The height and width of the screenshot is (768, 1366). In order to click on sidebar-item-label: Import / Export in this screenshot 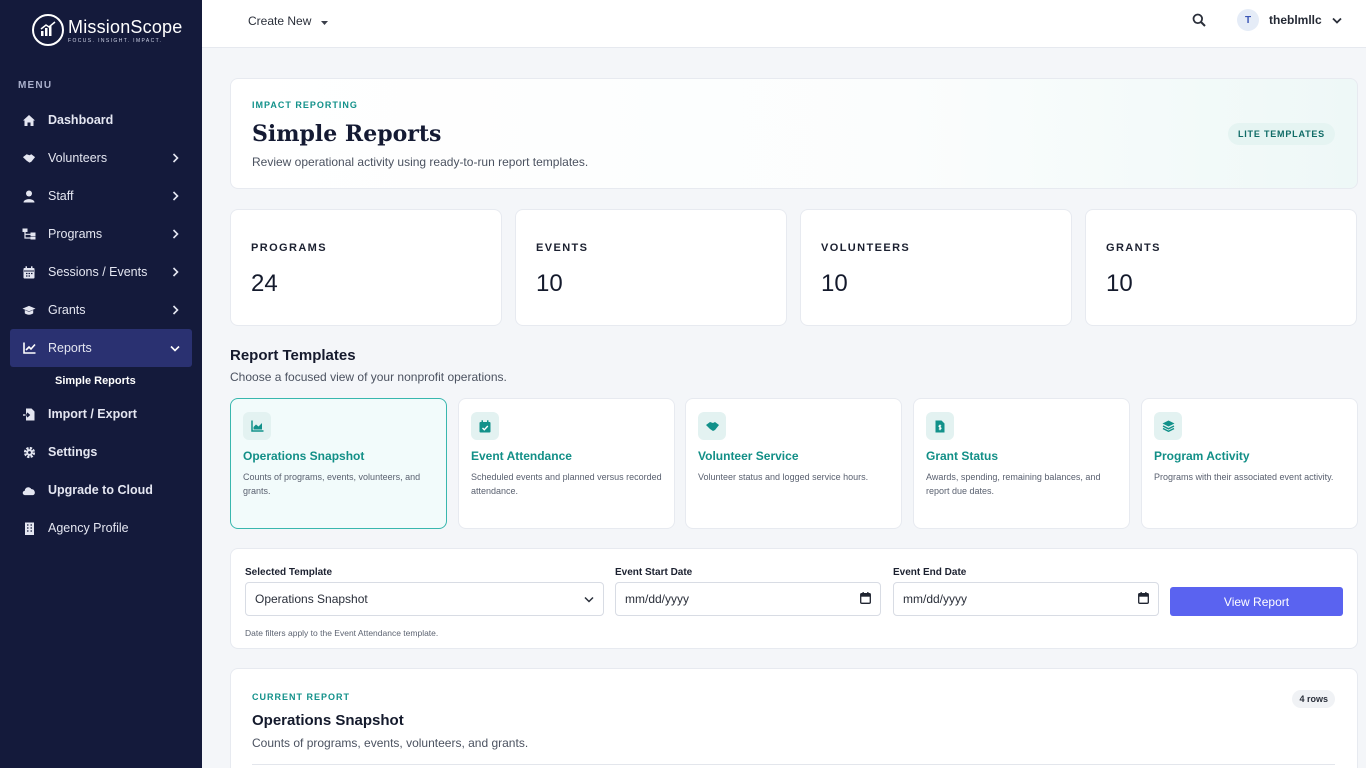, I will do `click(92, 414)`.